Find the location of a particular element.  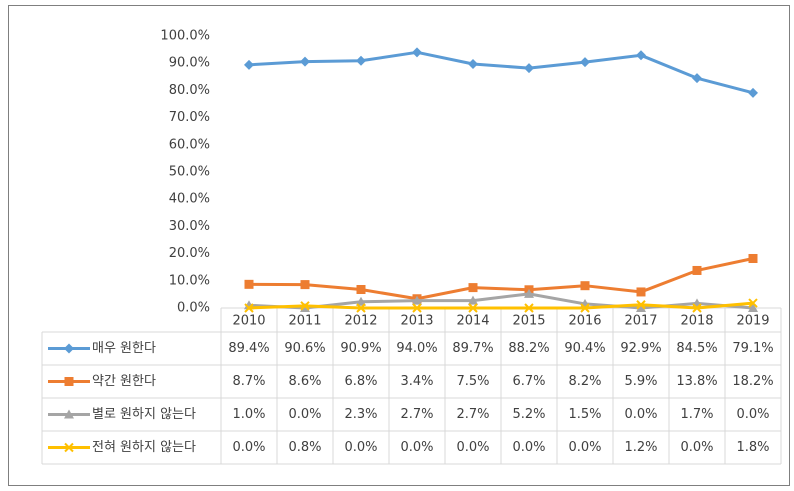

table-value: 79.1% is located at coordinates (752, 348).